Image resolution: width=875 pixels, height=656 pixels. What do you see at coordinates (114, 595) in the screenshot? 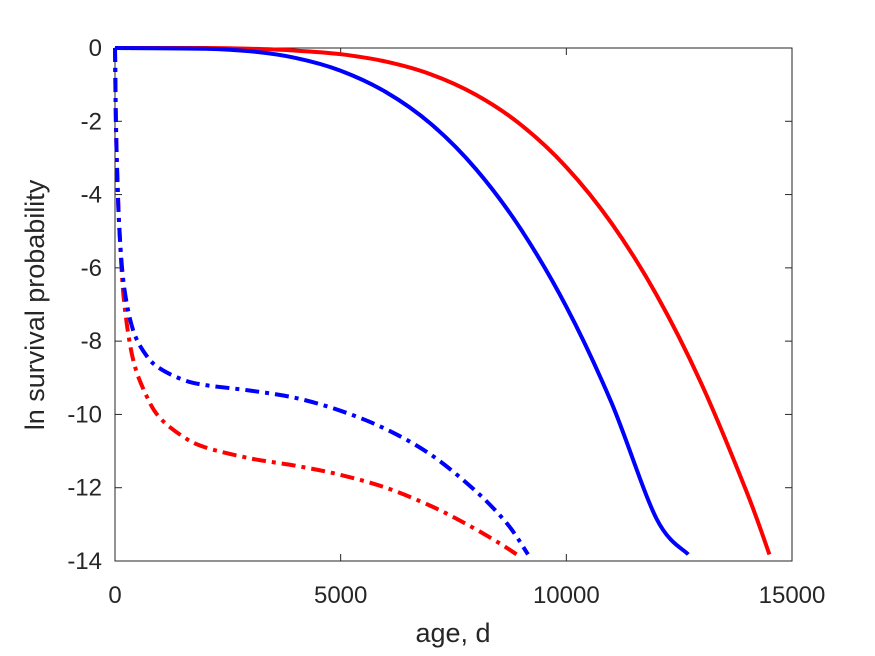
I see `x-tick-label: 0` at bounding box center [114, 595].